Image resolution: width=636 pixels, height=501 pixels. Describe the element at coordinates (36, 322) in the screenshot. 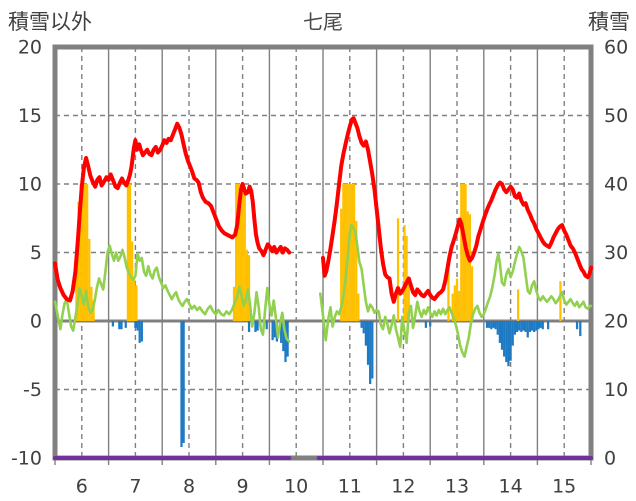

I see `y-left-tick-label: 0` at that location.